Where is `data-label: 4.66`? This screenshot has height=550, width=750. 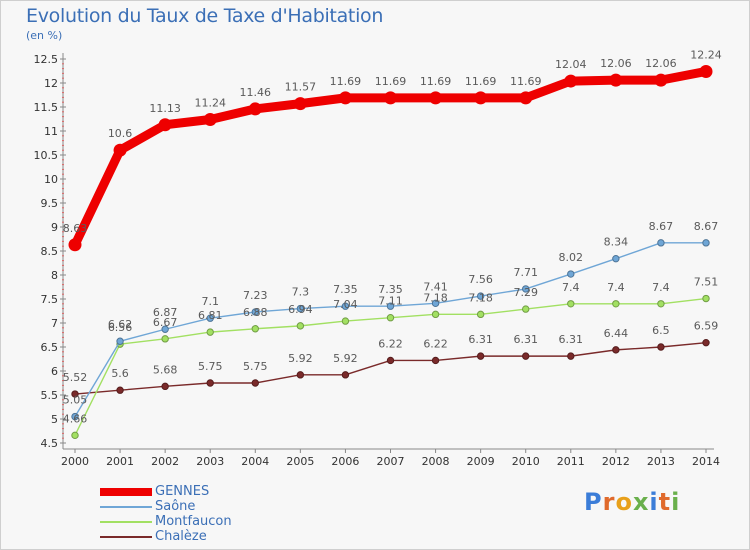 data-label: 4.66 is located at coordinates (75, 418).